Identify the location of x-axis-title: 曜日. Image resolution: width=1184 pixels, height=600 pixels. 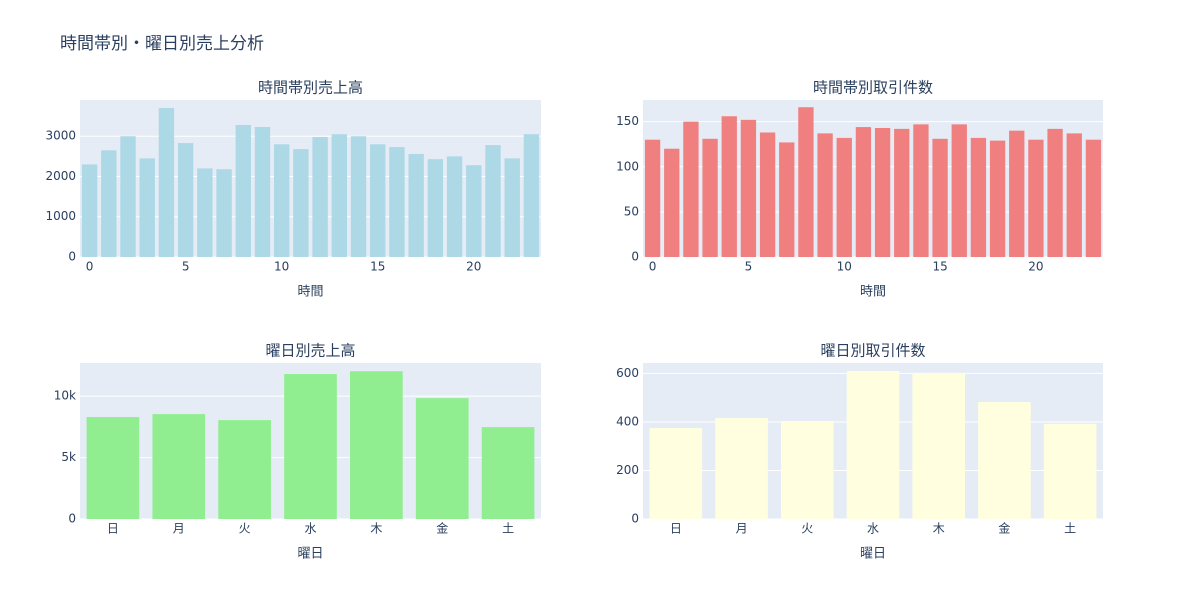
(873, 554).